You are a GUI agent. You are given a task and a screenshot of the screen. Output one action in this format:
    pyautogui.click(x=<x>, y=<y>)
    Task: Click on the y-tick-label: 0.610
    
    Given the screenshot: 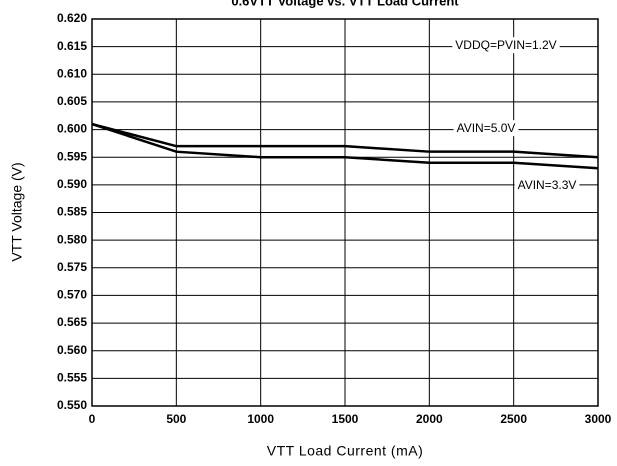 What is the action you would take?
    pyautogui.click(x=72, y=73)
    